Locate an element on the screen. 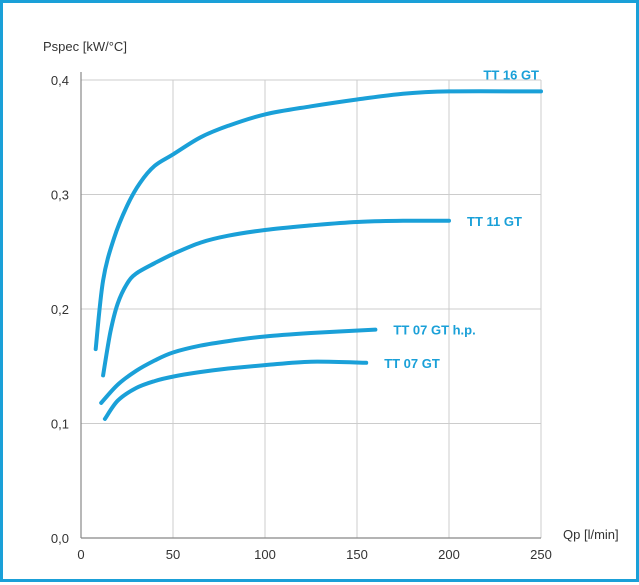 The image size is (639, 585). x-axis-title: Qp [l/min] is located at coordinates (591, 534).